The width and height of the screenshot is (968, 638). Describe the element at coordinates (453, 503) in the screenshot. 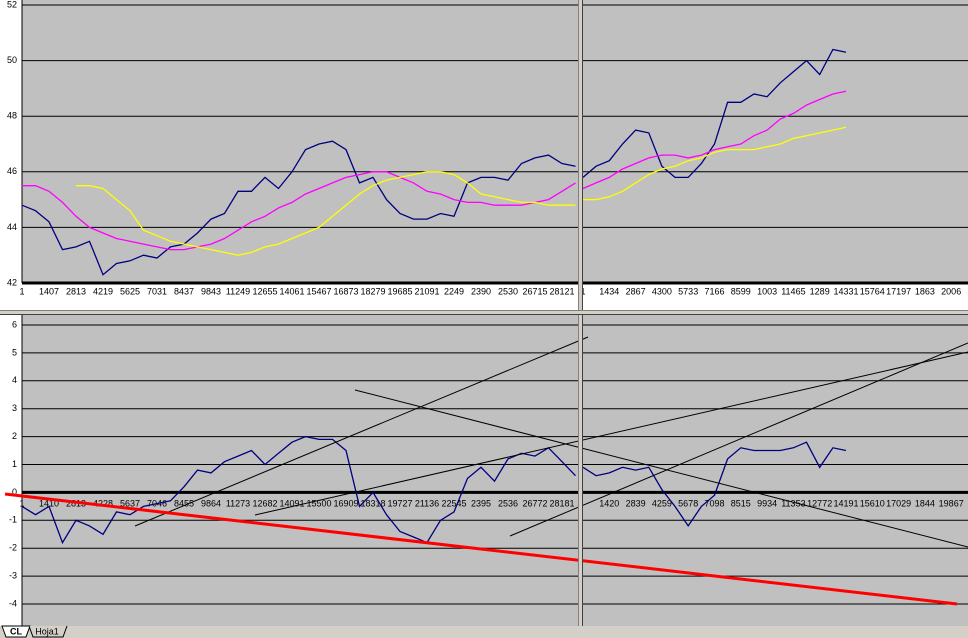

I see `x-tick-label: 22545` at that location.